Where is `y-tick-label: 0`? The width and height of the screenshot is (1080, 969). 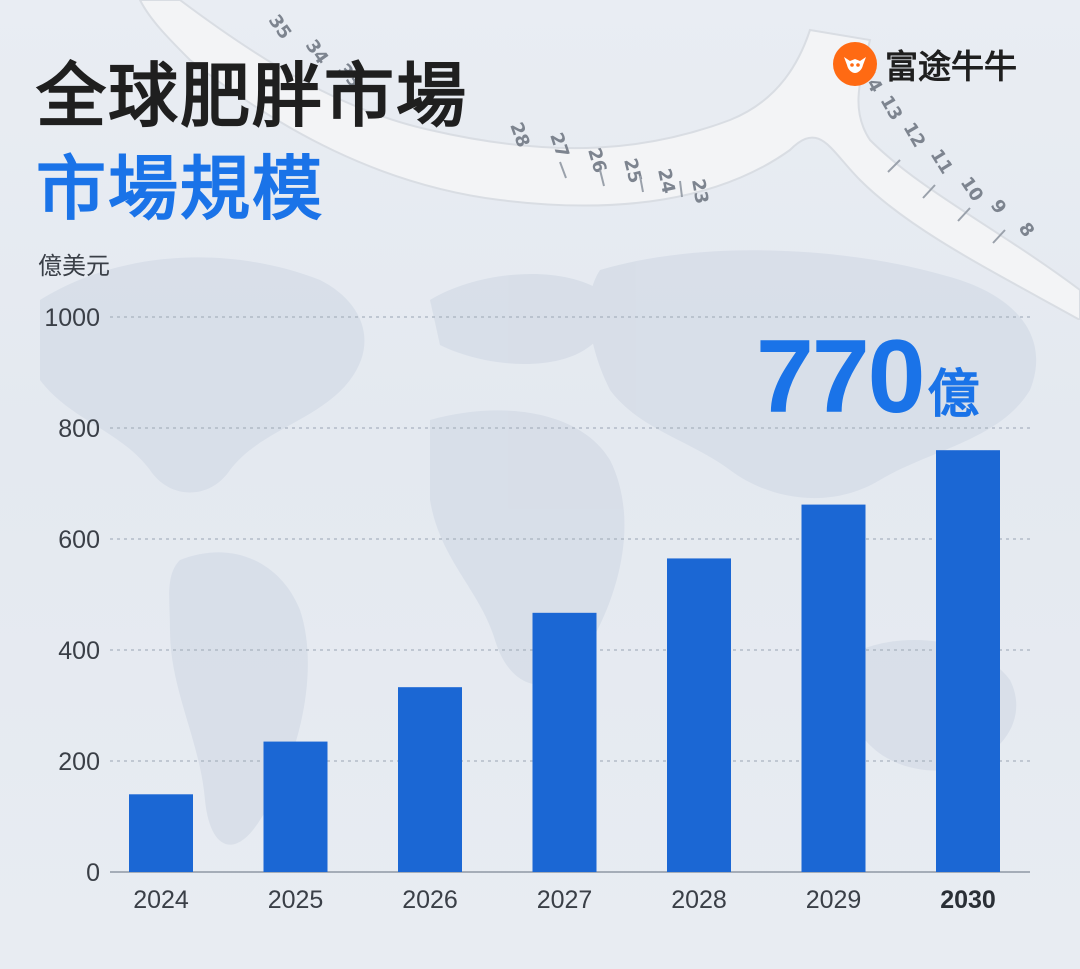 y-tick-label: 0 is located at coordinates (93, 873).